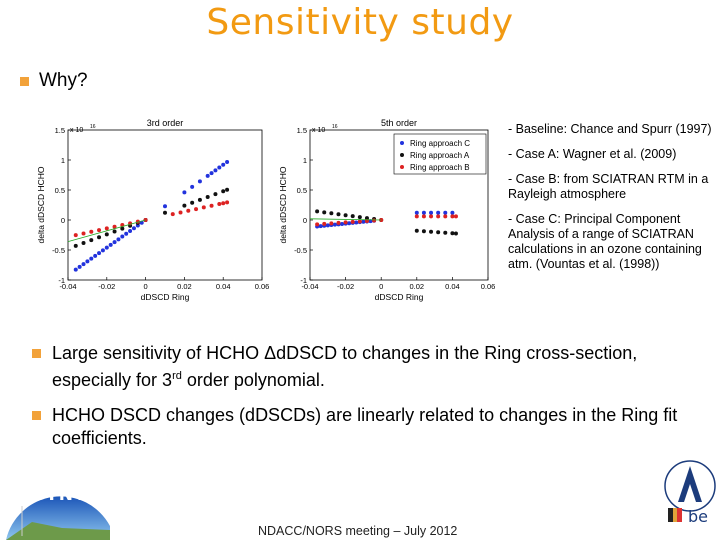 The image size is (720, 540). What do you see at coordinates (381, 286) in the screenshot?
I see `x-tick-label: 0` at bounding box center [381, 286].